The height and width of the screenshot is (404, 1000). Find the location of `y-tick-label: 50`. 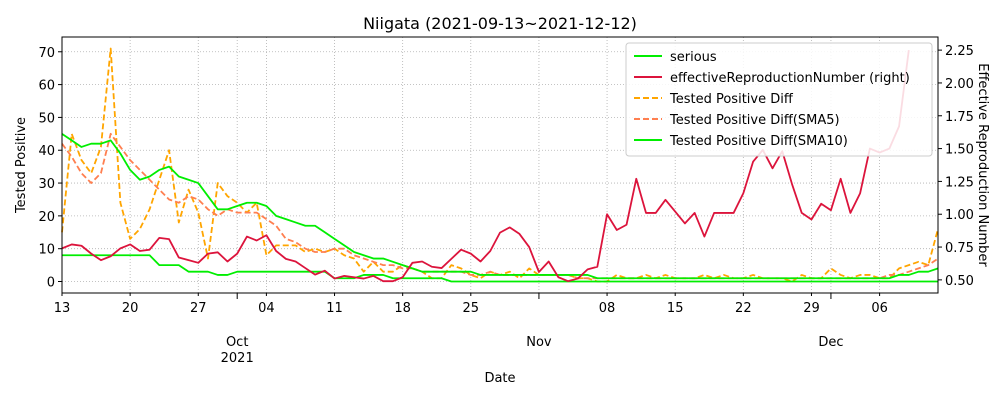

y-tick-label: 50 is located at coordinates (46, 118).